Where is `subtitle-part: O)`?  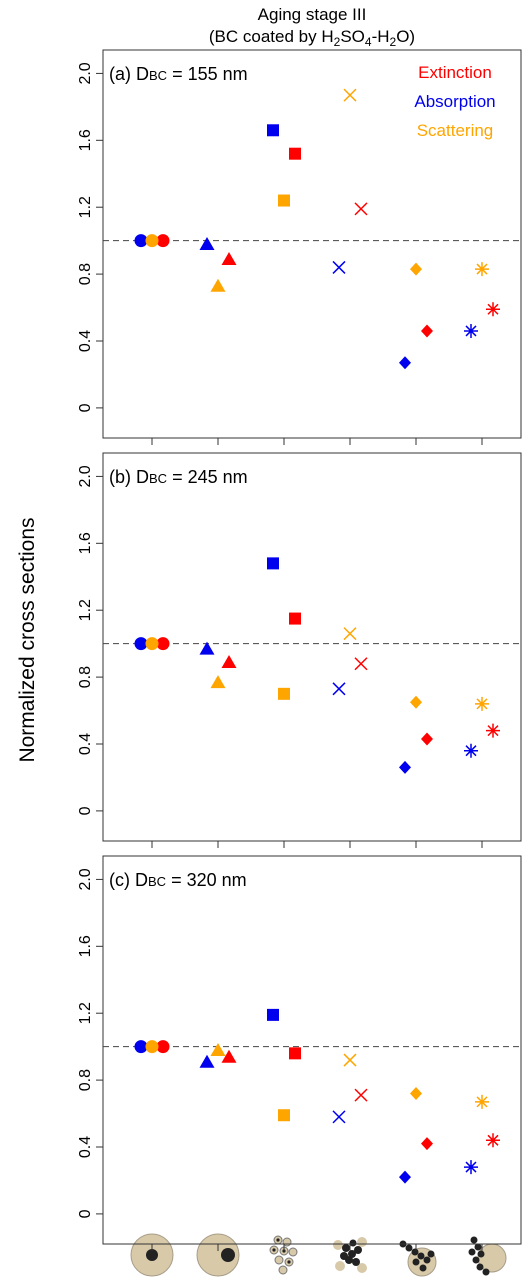 subtitle-part: O) is located at coordinates (405, 36).